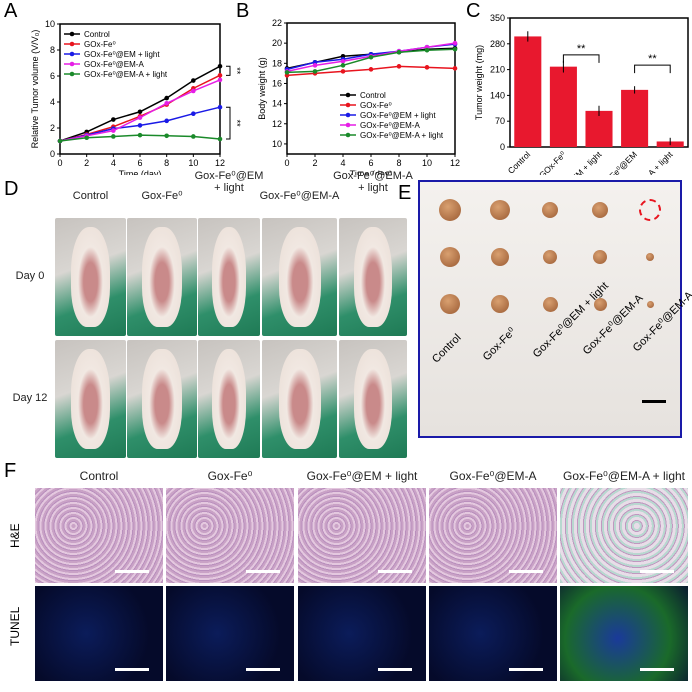 The height and width of the screenshot is (692, 692). What do you see at coordinates (661, 311) in the screenshot?
I see `tumor-label: Gox-Fe⁰@EM-A + light` at bounding box center [661, 311].